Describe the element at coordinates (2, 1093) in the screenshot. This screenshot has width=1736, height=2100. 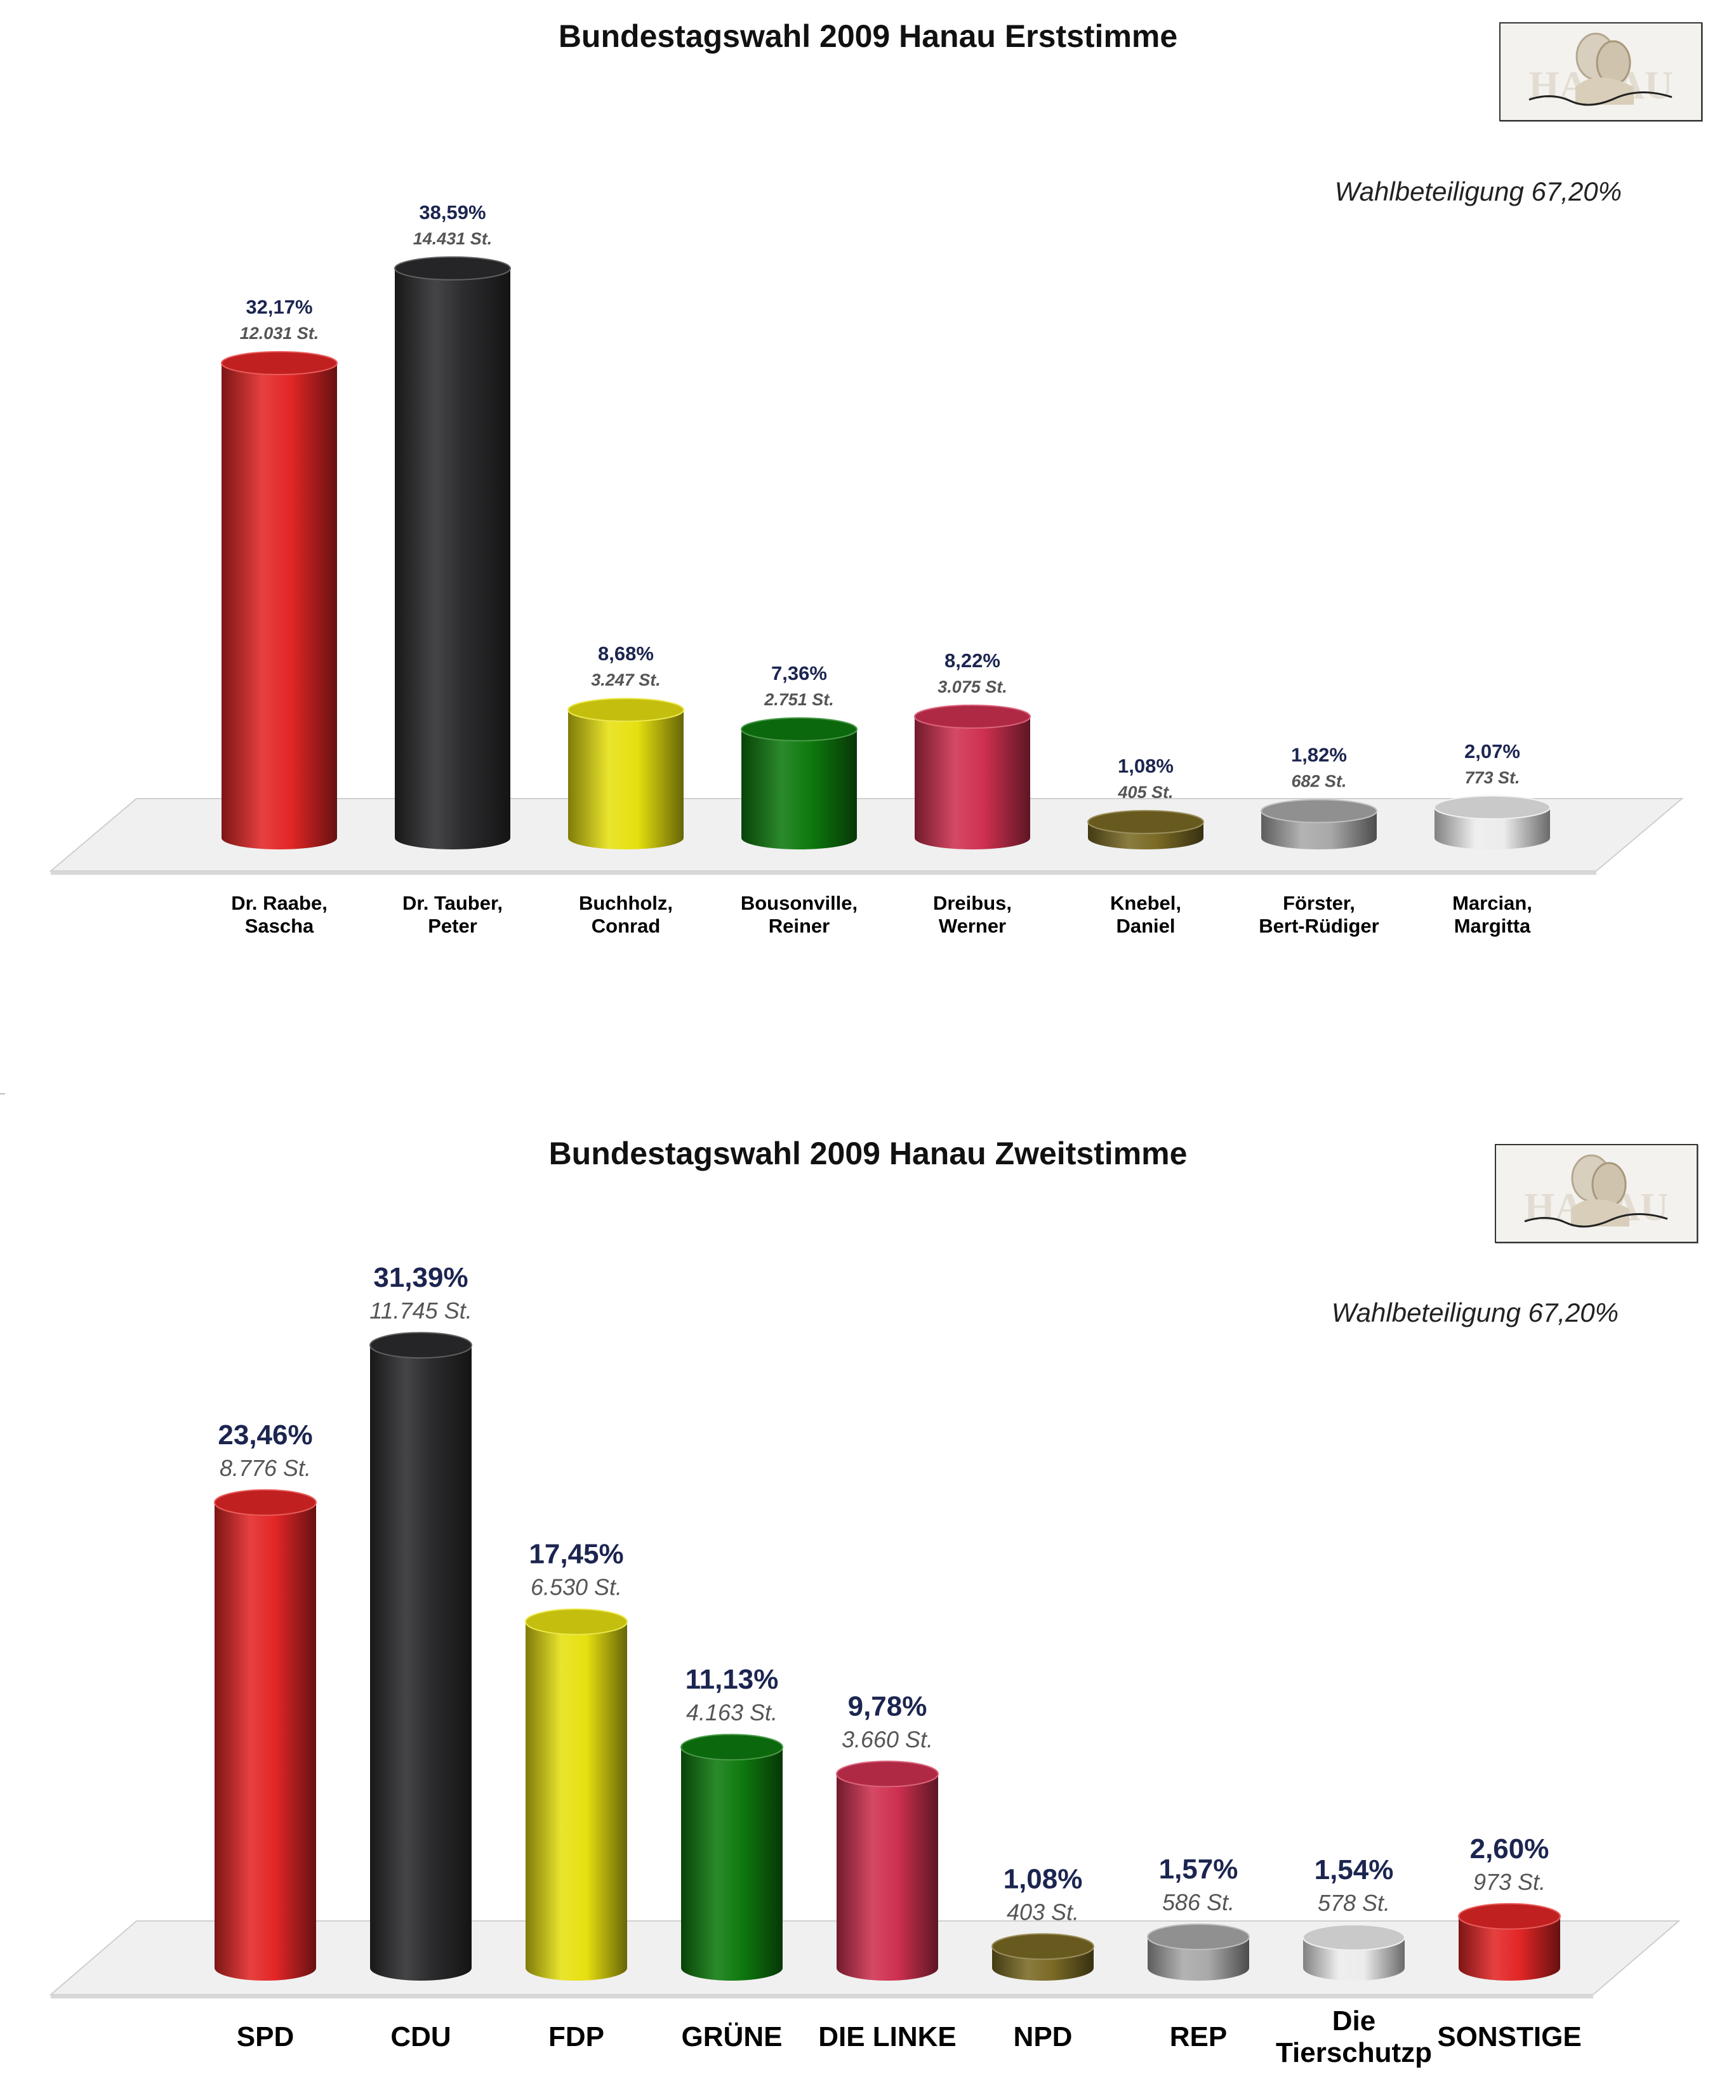
I see `divider` at that location.